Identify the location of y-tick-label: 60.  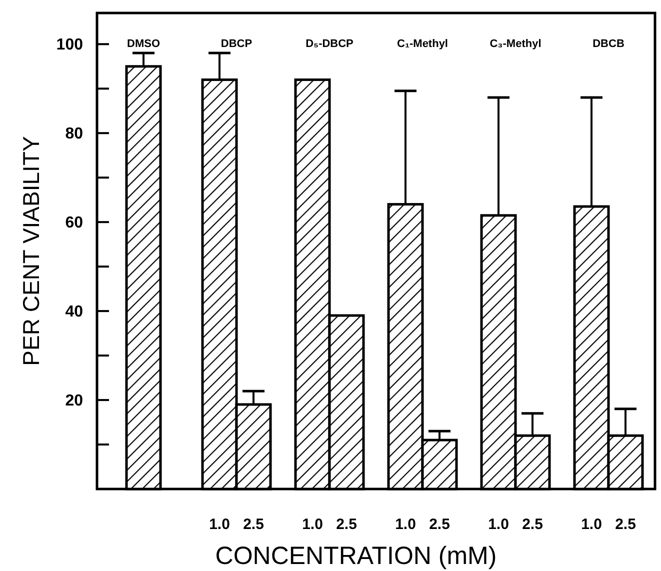
(74, 223).